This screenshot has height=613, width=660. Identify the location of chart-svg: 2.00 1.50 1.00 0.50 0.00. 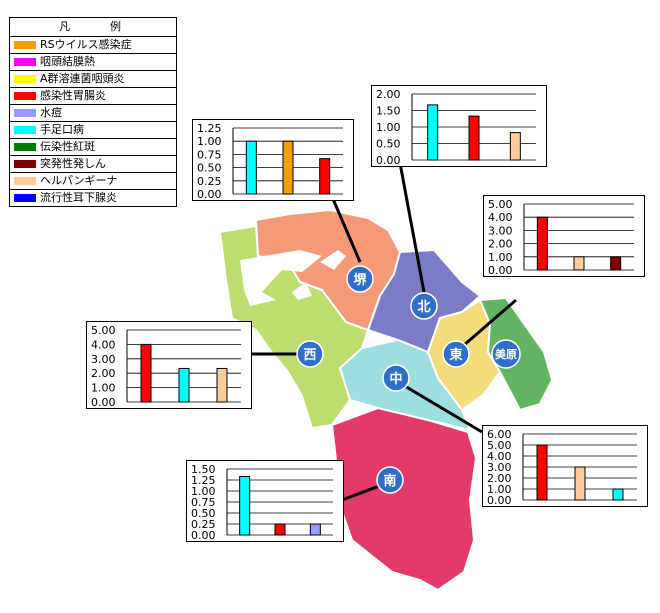
(456, 127).